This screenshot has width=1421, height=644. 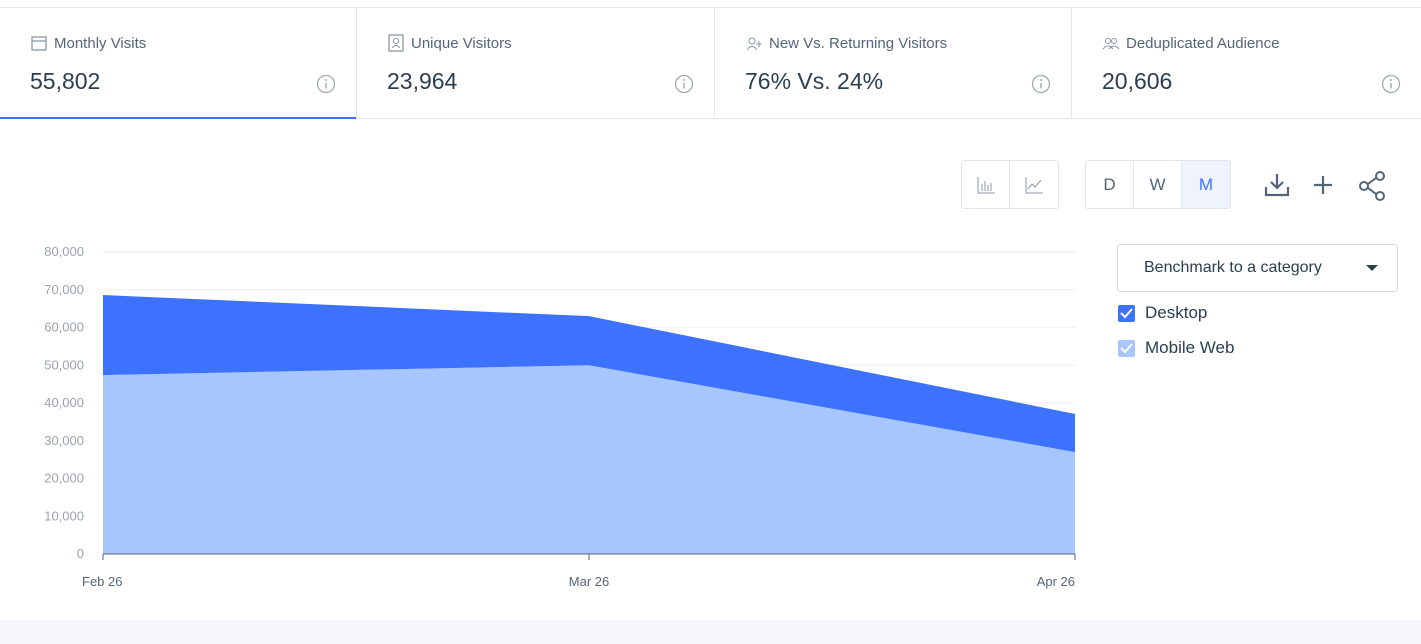 I want to click on metric-value: 20,606, so click(x=1137, y=81).